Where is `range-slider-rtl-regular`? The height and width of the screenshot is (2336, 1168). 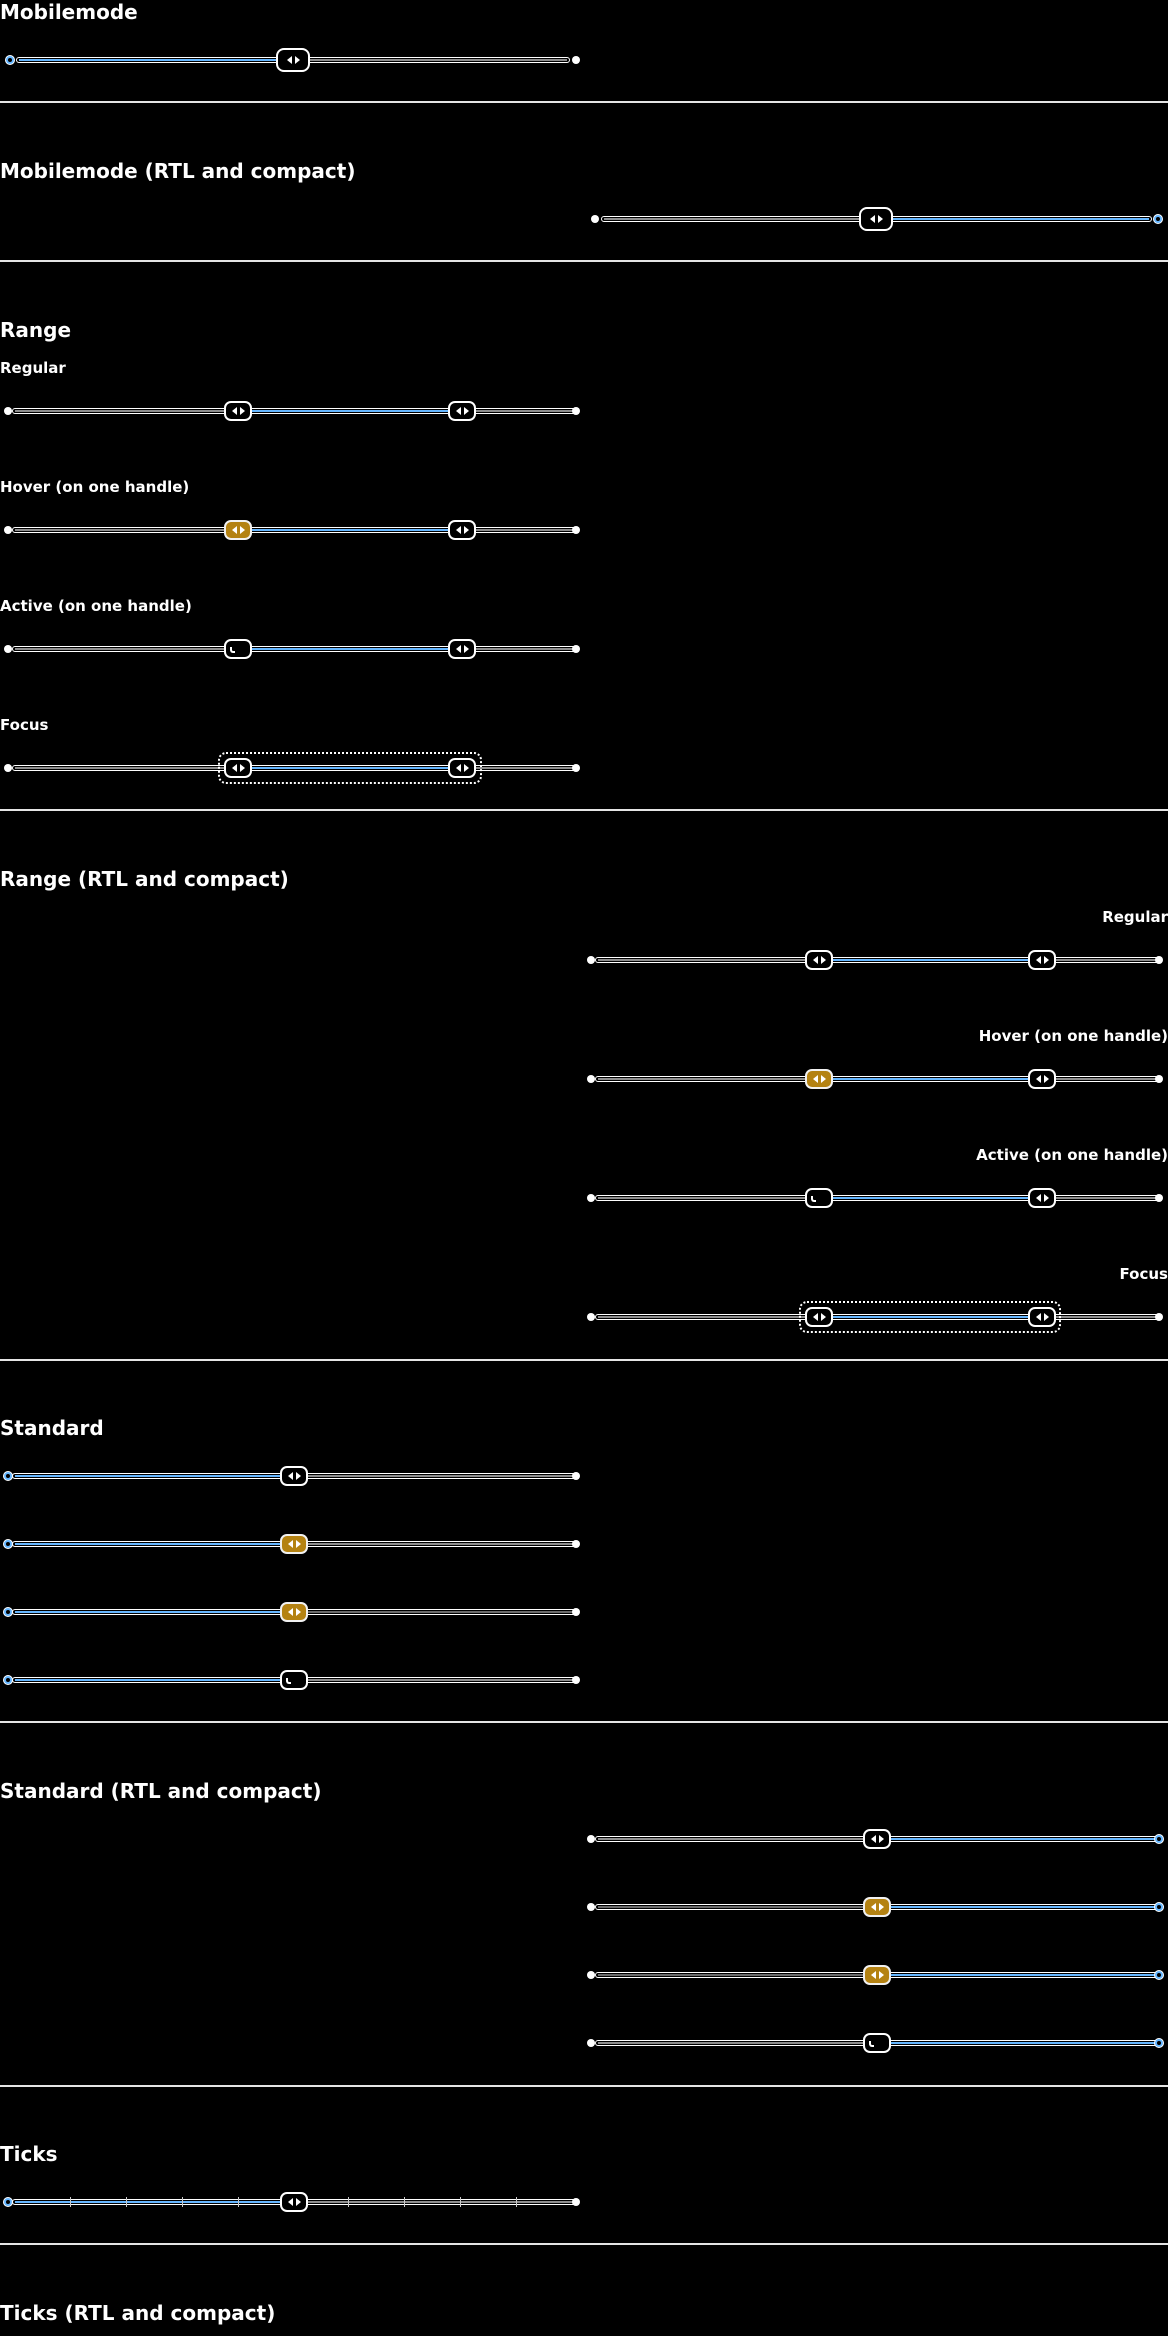 range-slider-rtl-regular is located at coordinates (877, 960).